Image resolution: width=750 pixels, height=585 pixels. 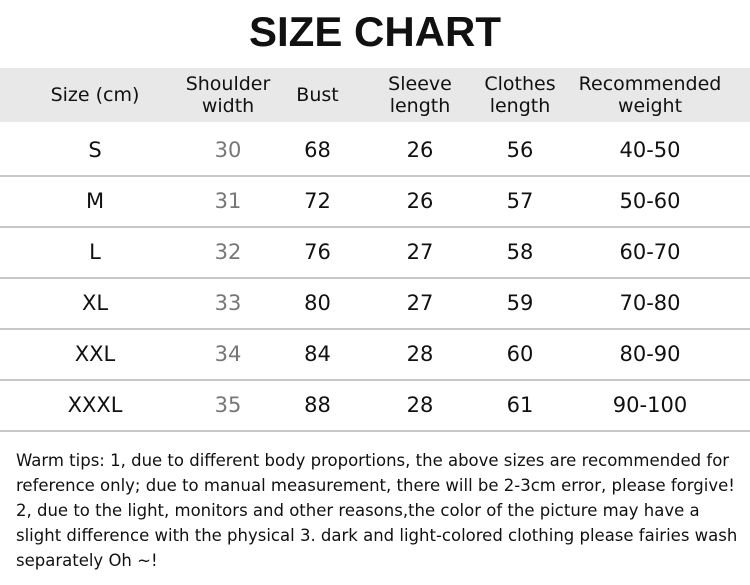 I want to click on table-cell: 34, so click(x=228, y=353).